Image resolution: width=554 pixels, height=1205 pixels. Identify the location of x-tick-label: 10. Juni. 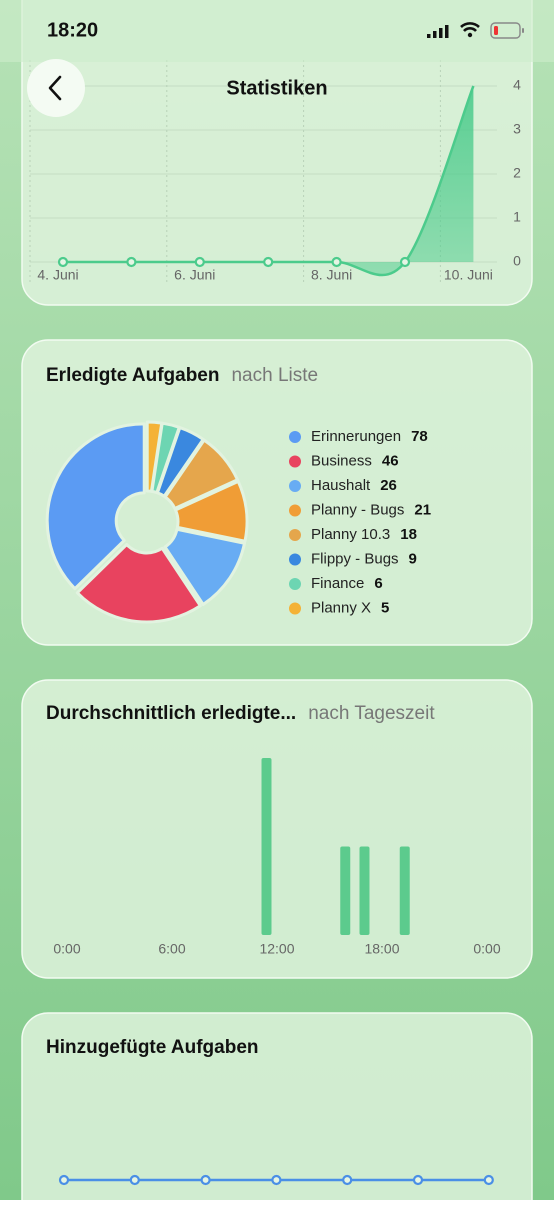
(468, 275).